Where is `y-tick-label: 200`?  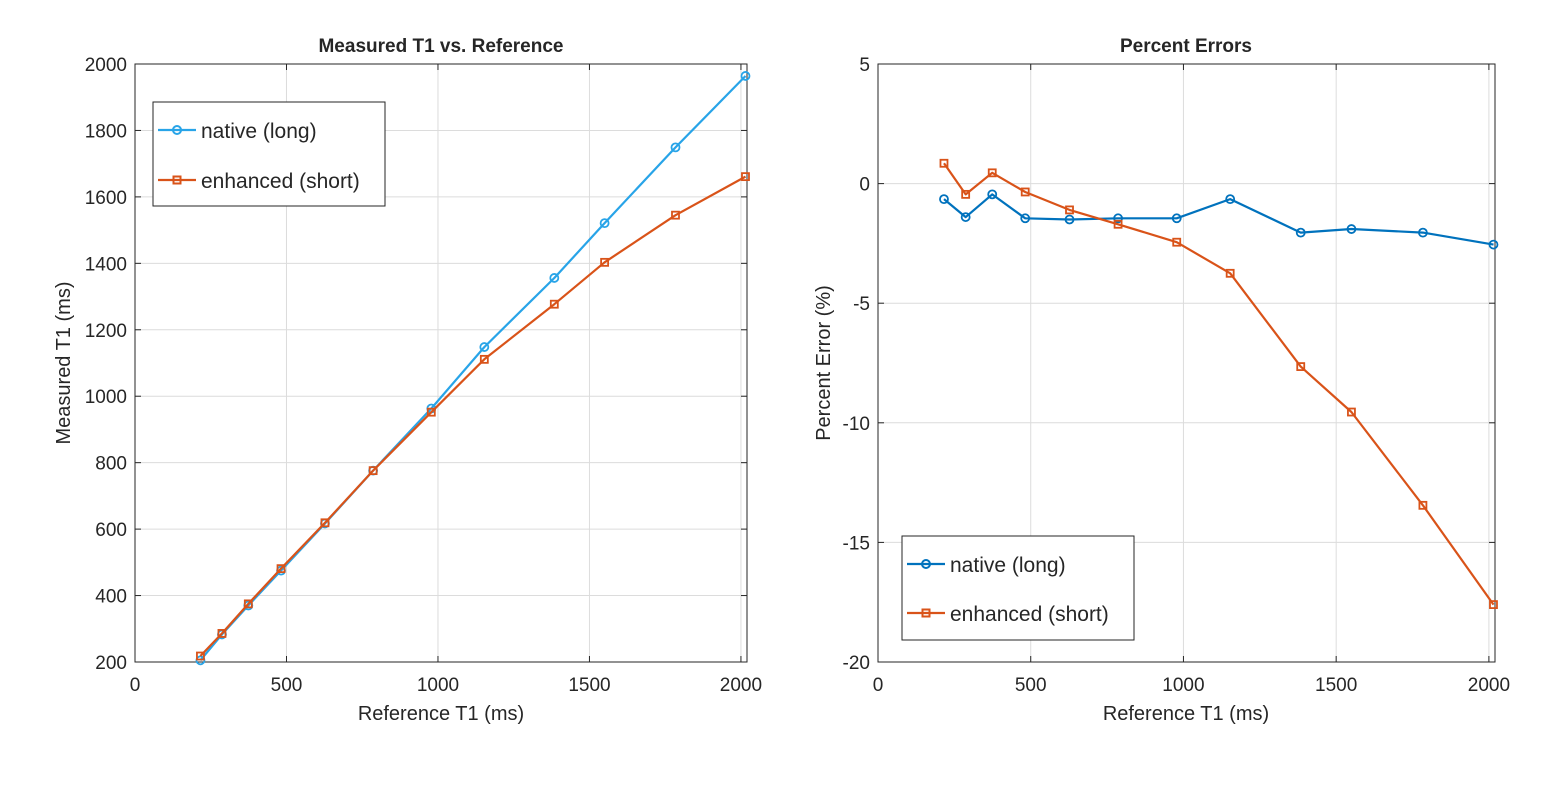
y-tick-label: 200 is located at coordinates (111, 663).